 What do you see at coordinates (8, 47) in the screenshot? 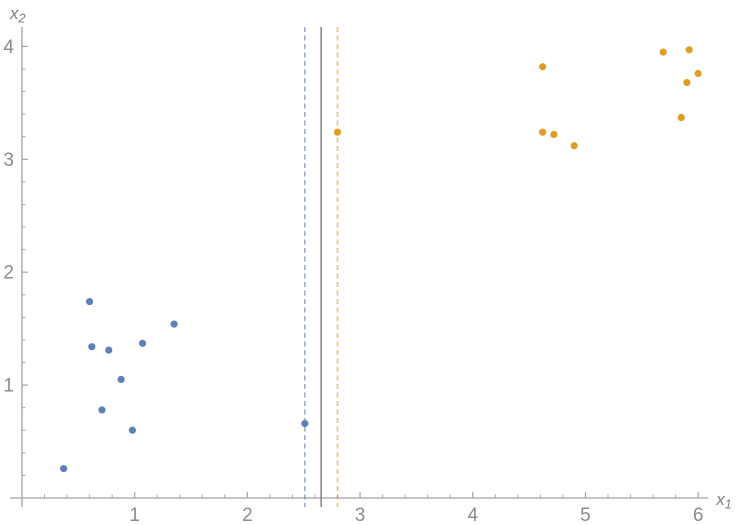
I see `y-tick-label: 4` at bounding box center [8, 47].